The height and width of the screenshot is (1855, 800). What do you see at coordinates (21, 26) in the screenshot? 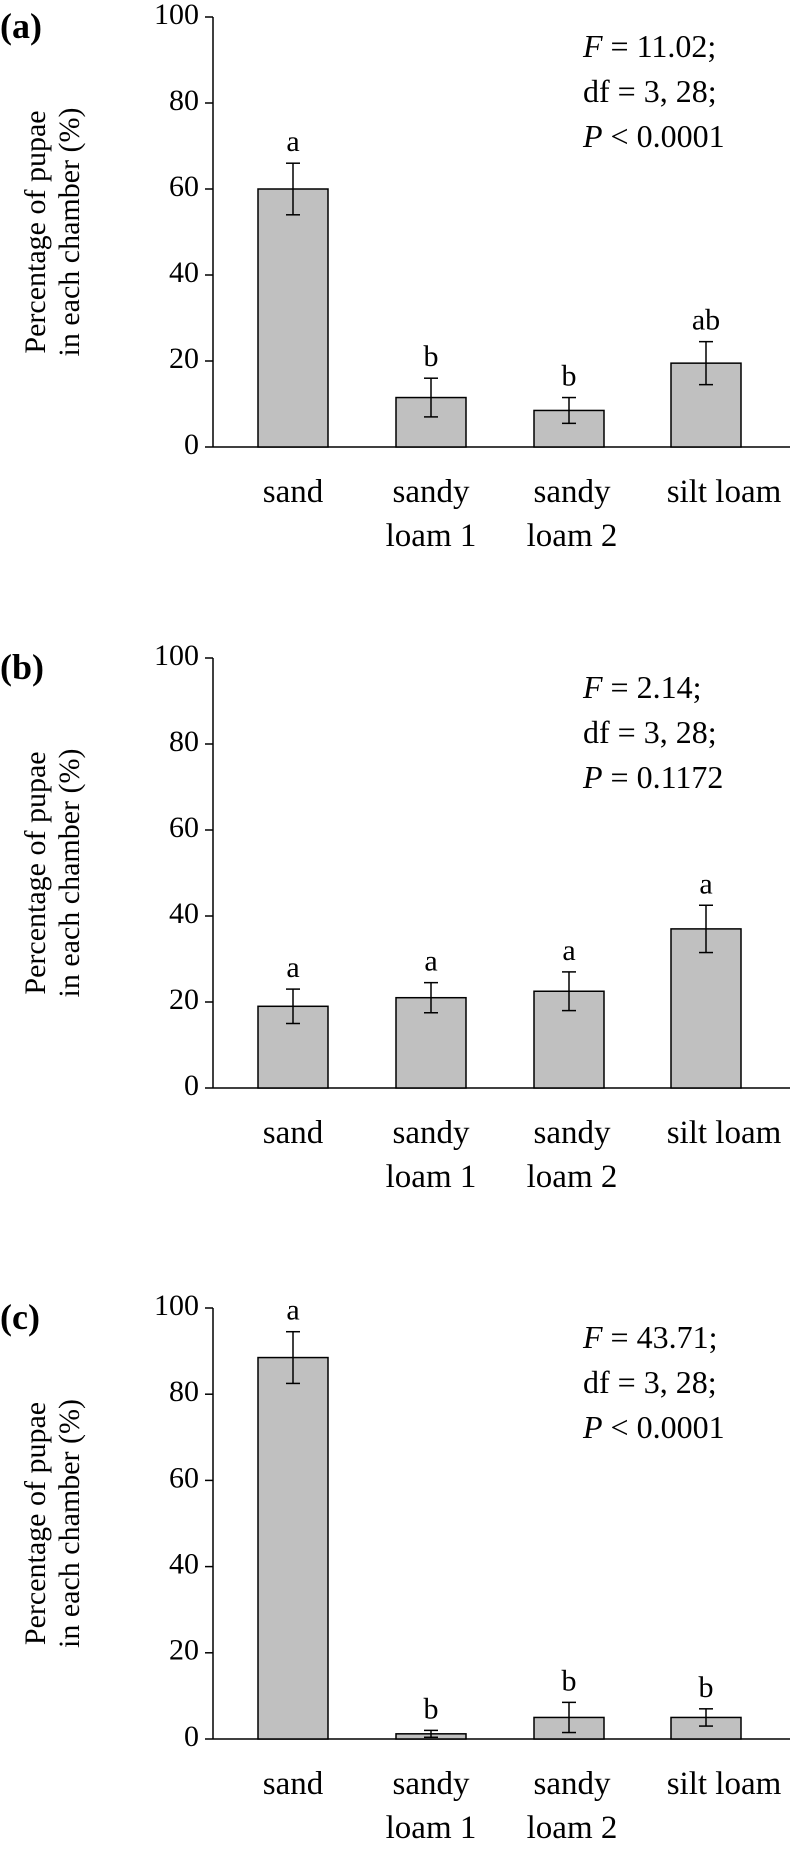
I see `panel-label: (a)` at bounding box center [21, 26].